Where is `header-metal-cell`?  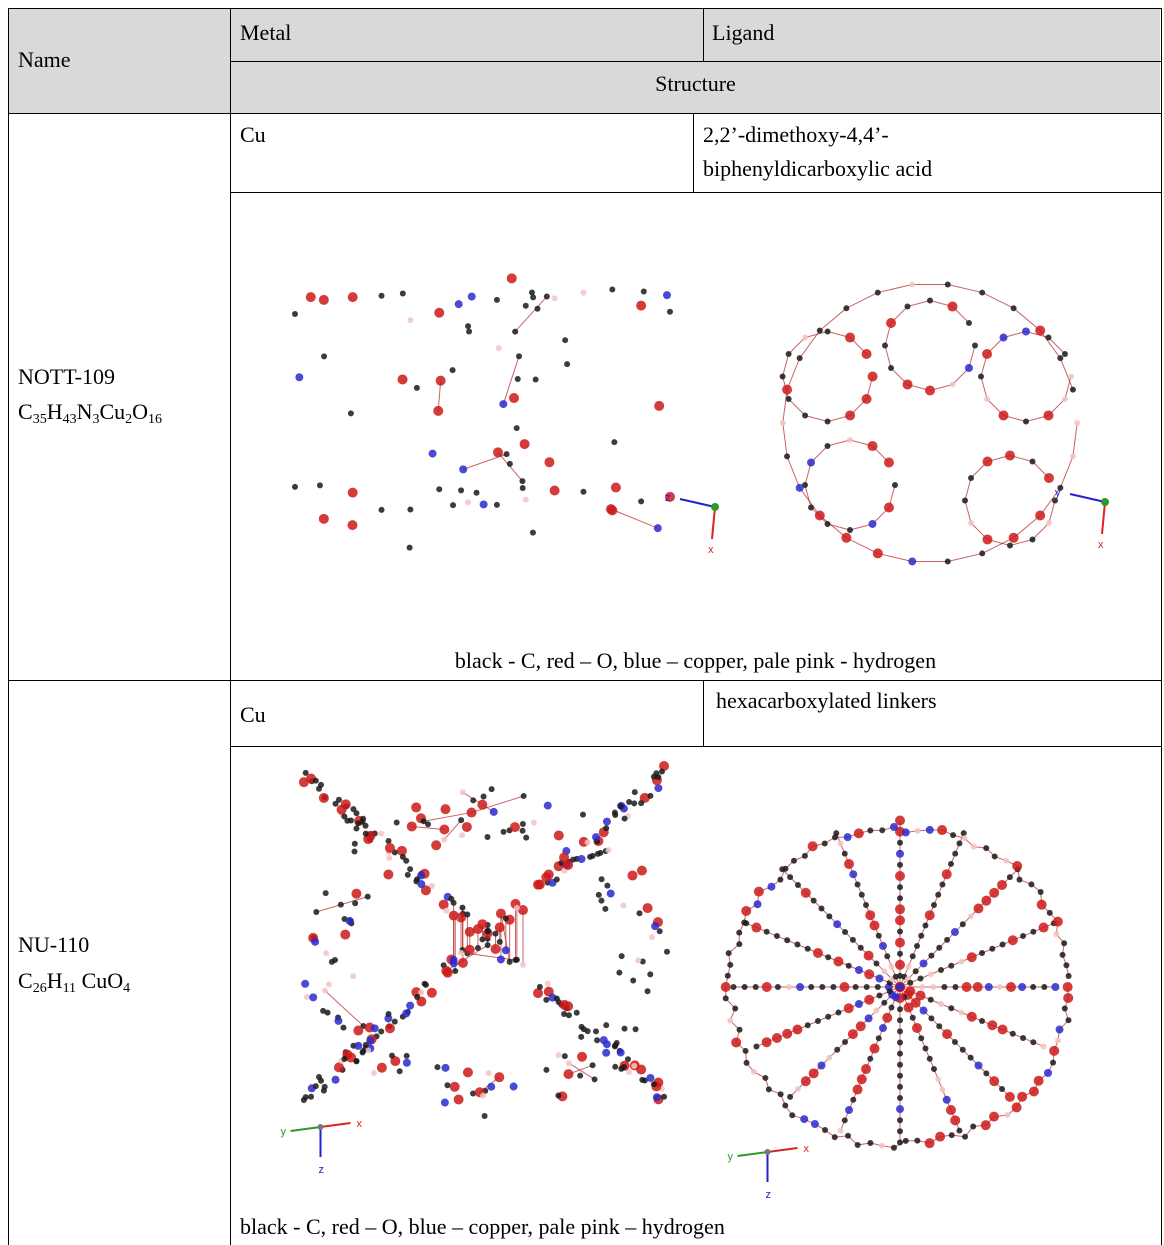
header-metal-cell is located at coordinates (467, 35).